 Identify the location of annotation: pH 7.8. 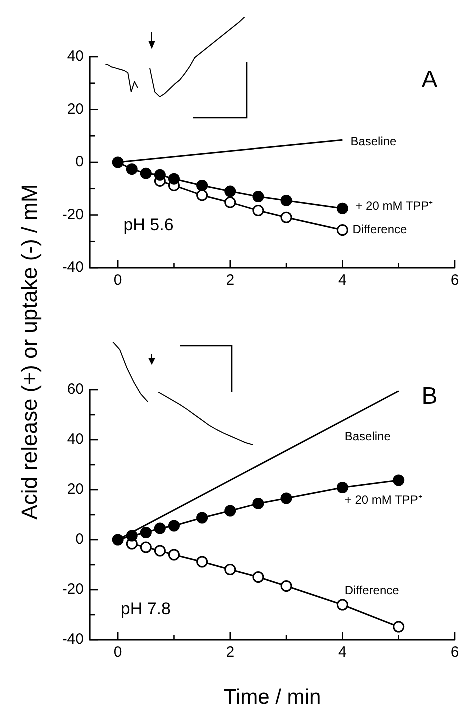
(145, 609).